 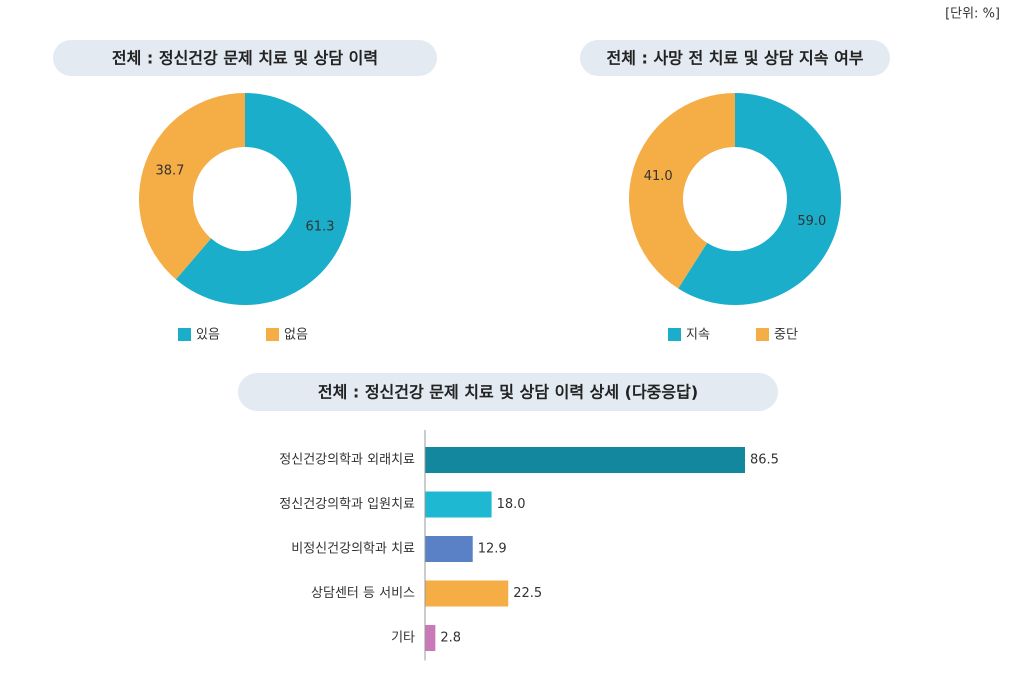 I want to click on category-label: 상담센터 등 서비스, so click(x=363, y=593).